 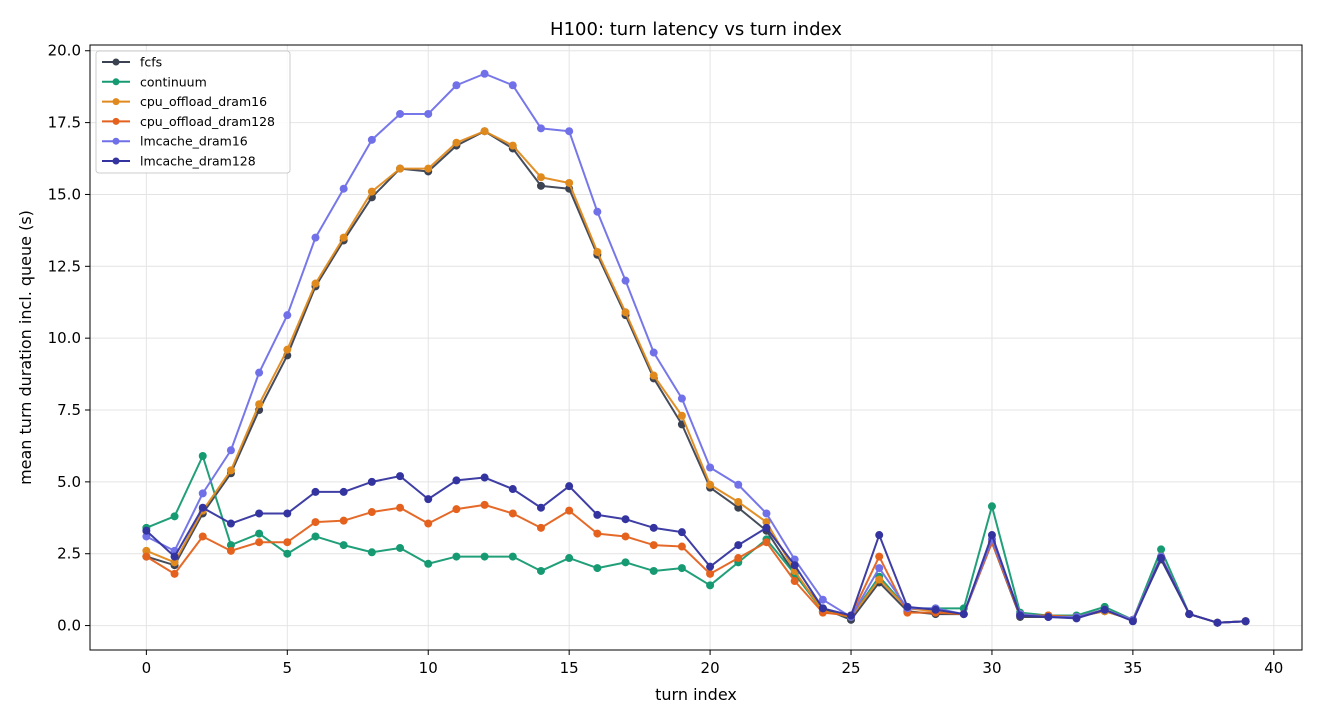 I want to click on legend-item: fcfs, so click(x=132, y=62).